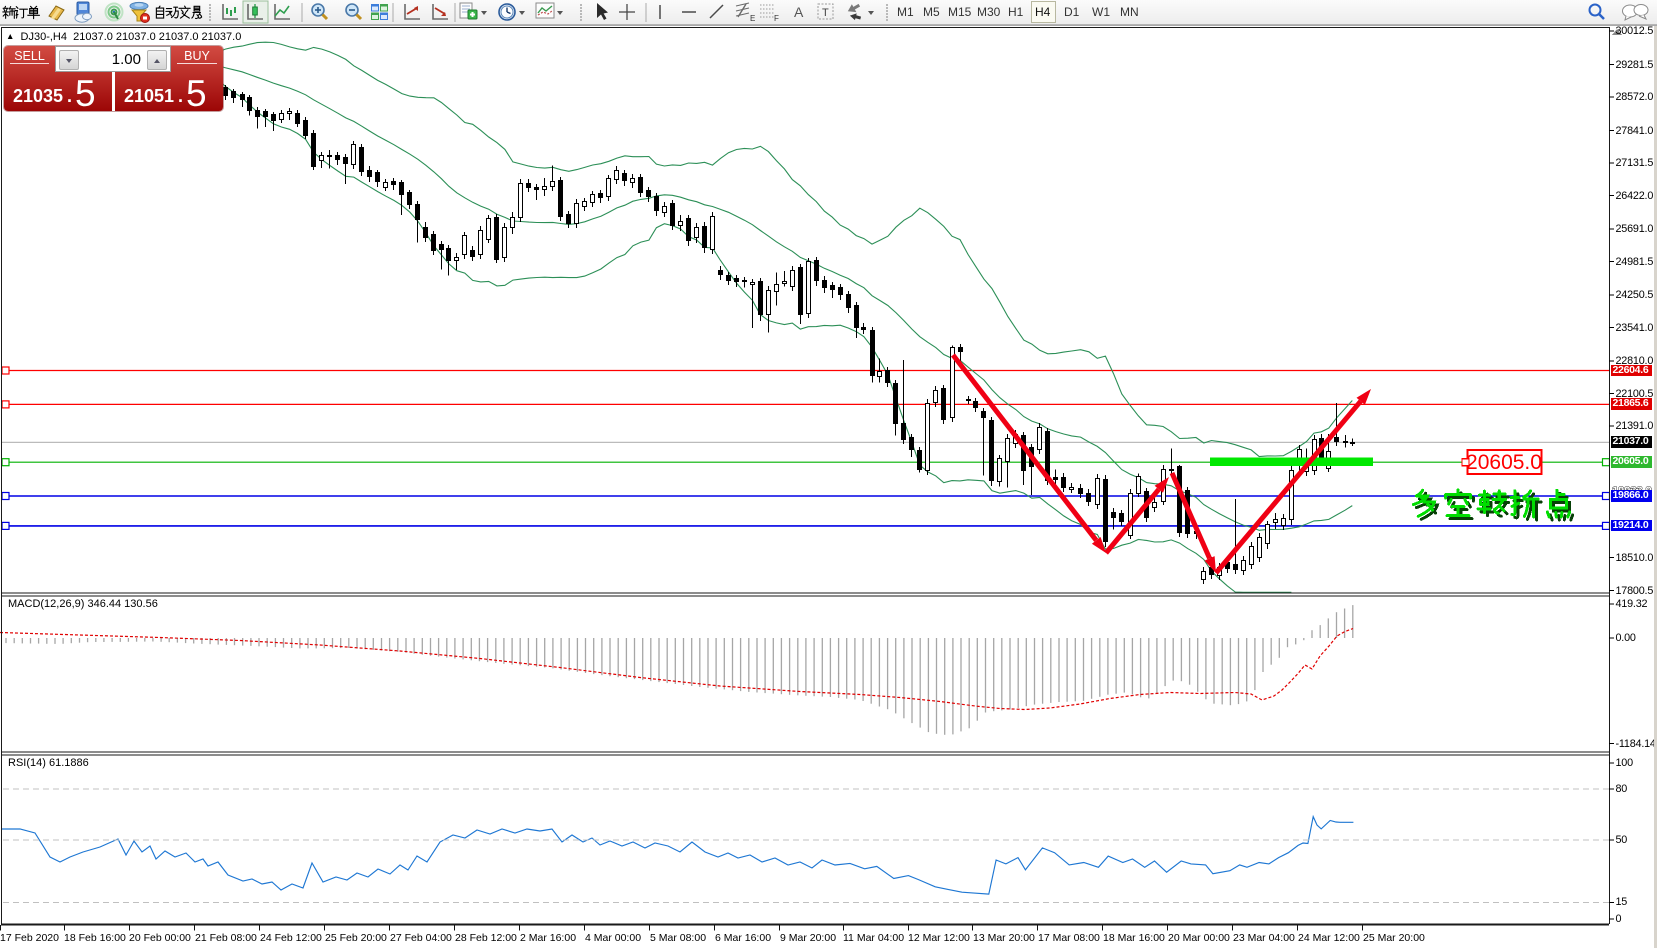  Describe the element at coordinates (799, 12) in the screenshot. I see `svg-text: A` at that location.